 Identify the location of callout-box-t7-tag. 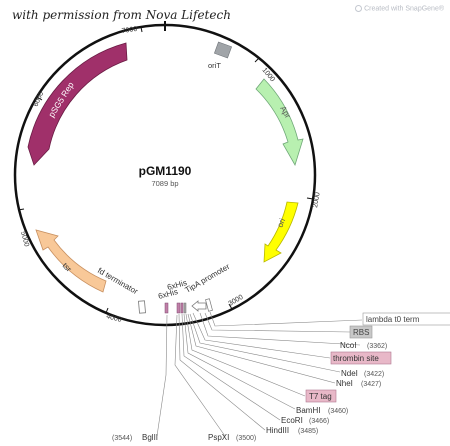
(321, 396).